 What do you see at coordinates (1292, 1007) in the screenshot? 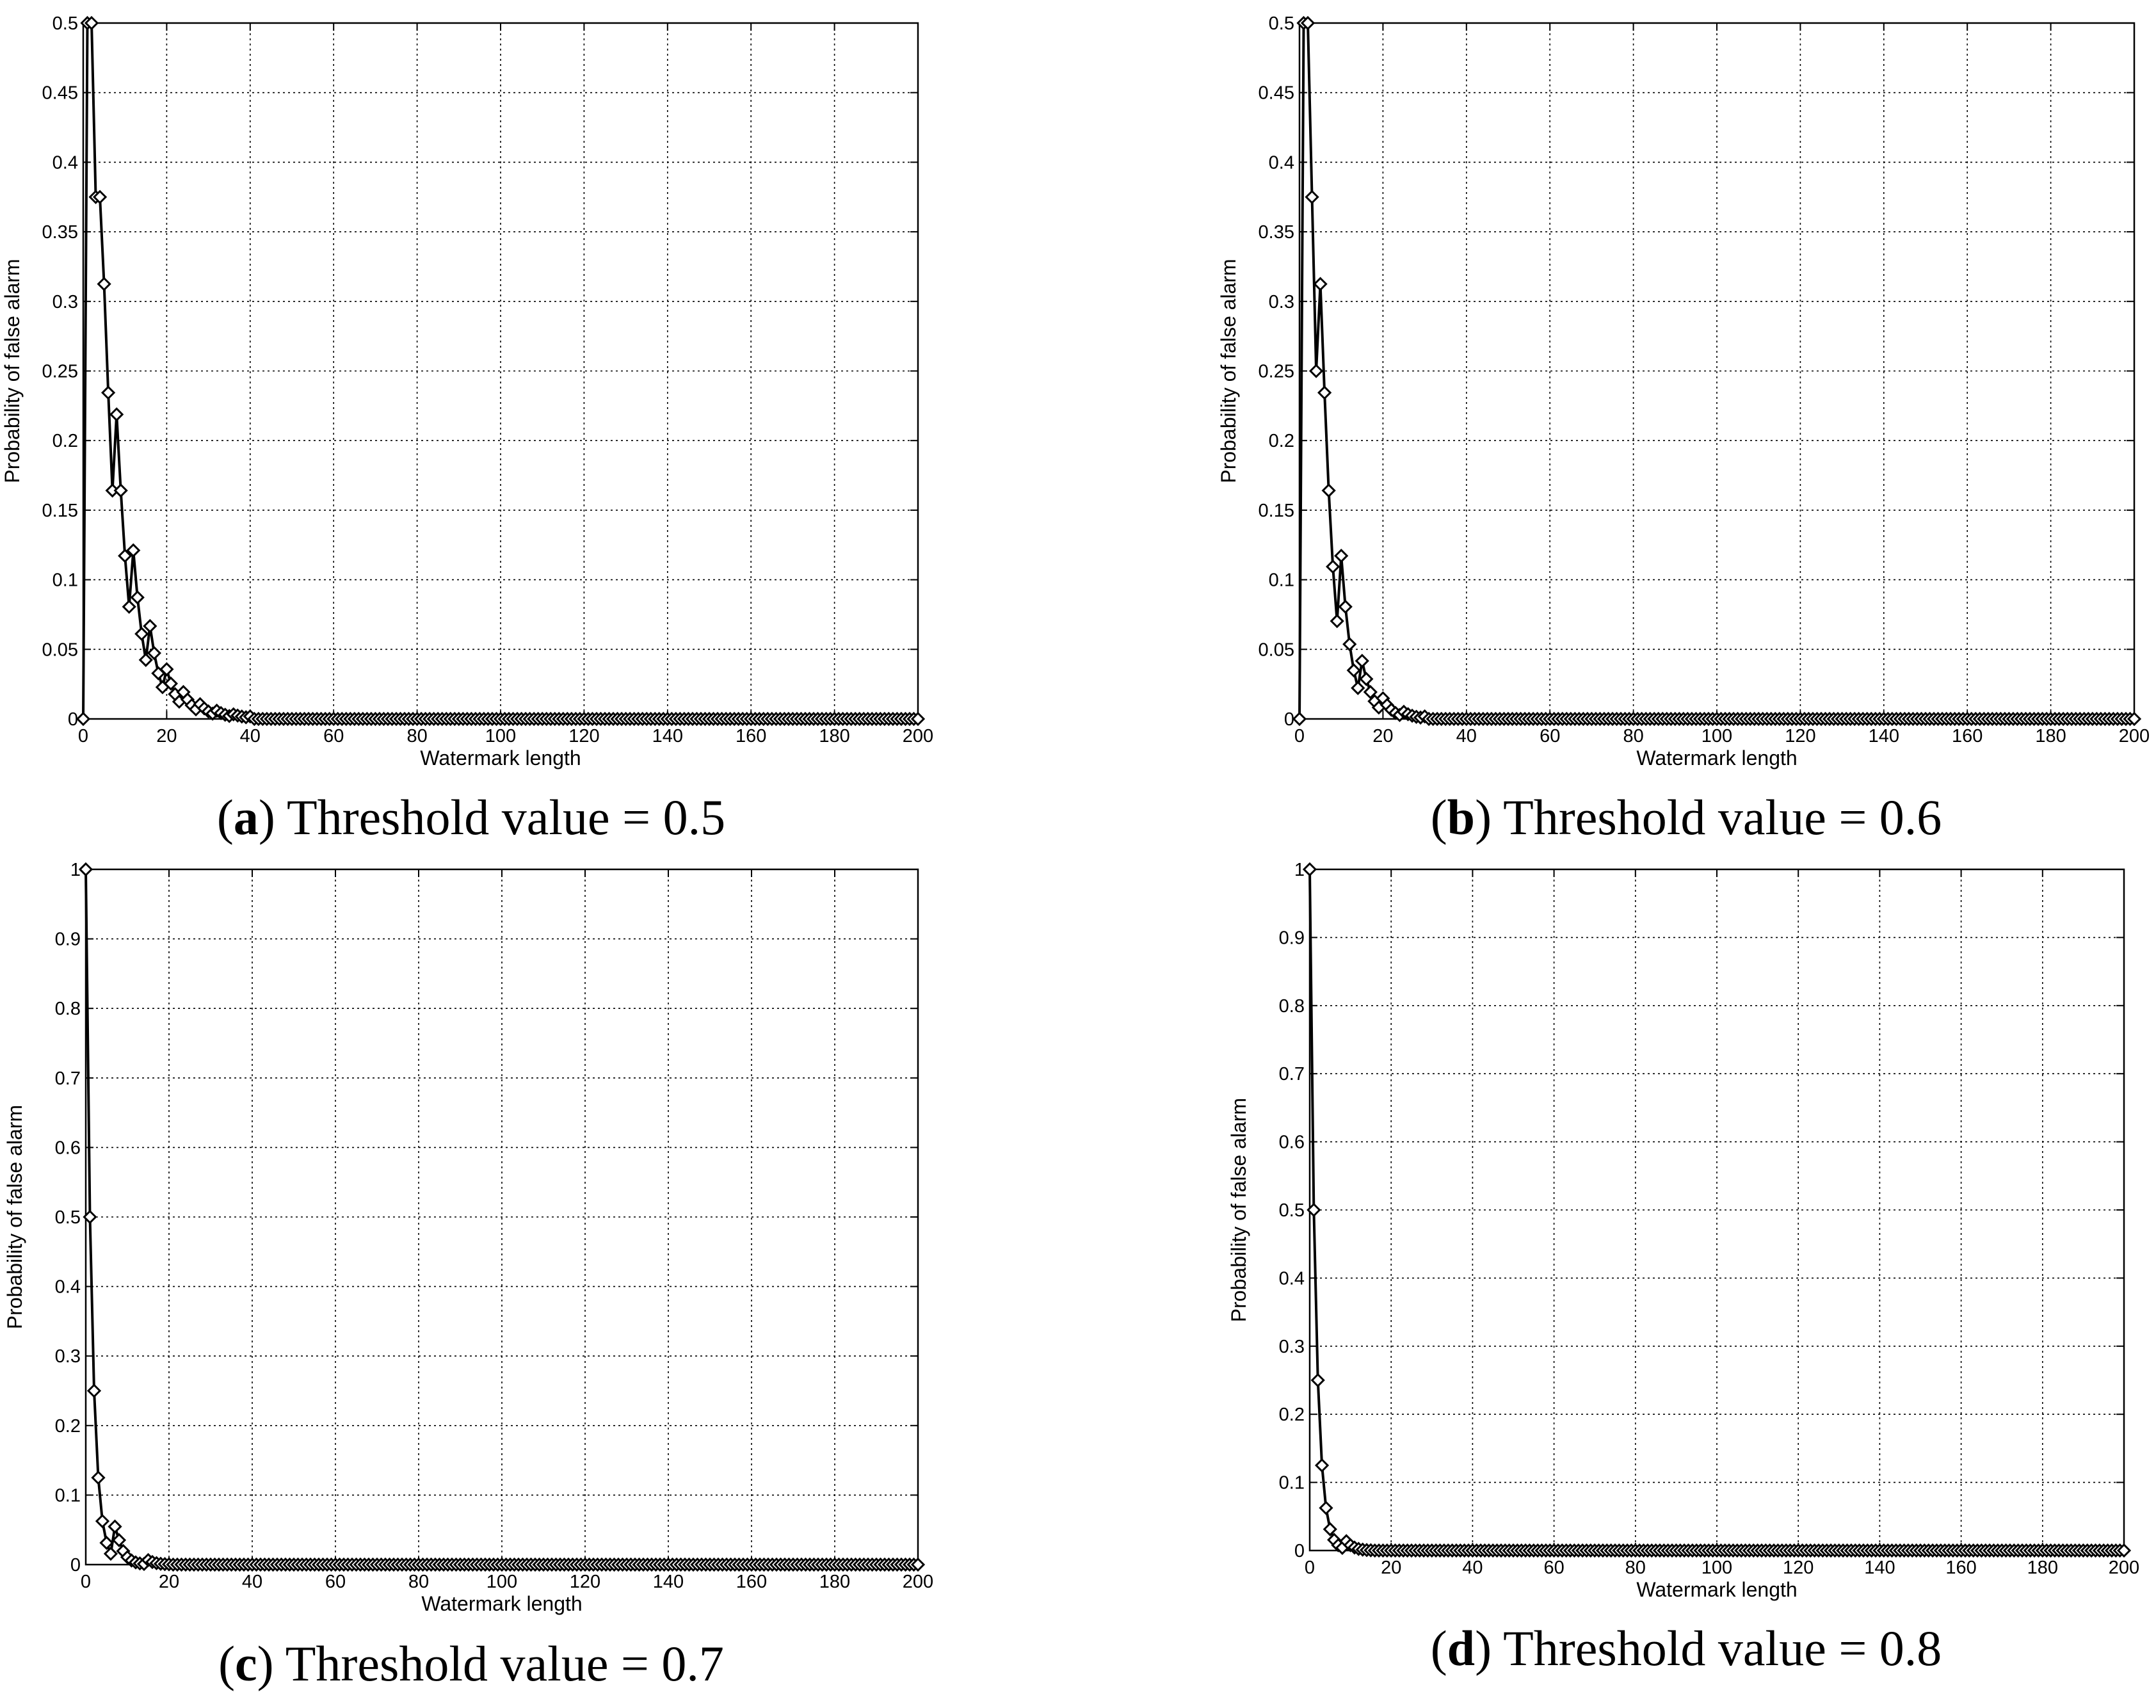
I see `y-tick-label: 0.8` at bounding box center [1292, 1007].